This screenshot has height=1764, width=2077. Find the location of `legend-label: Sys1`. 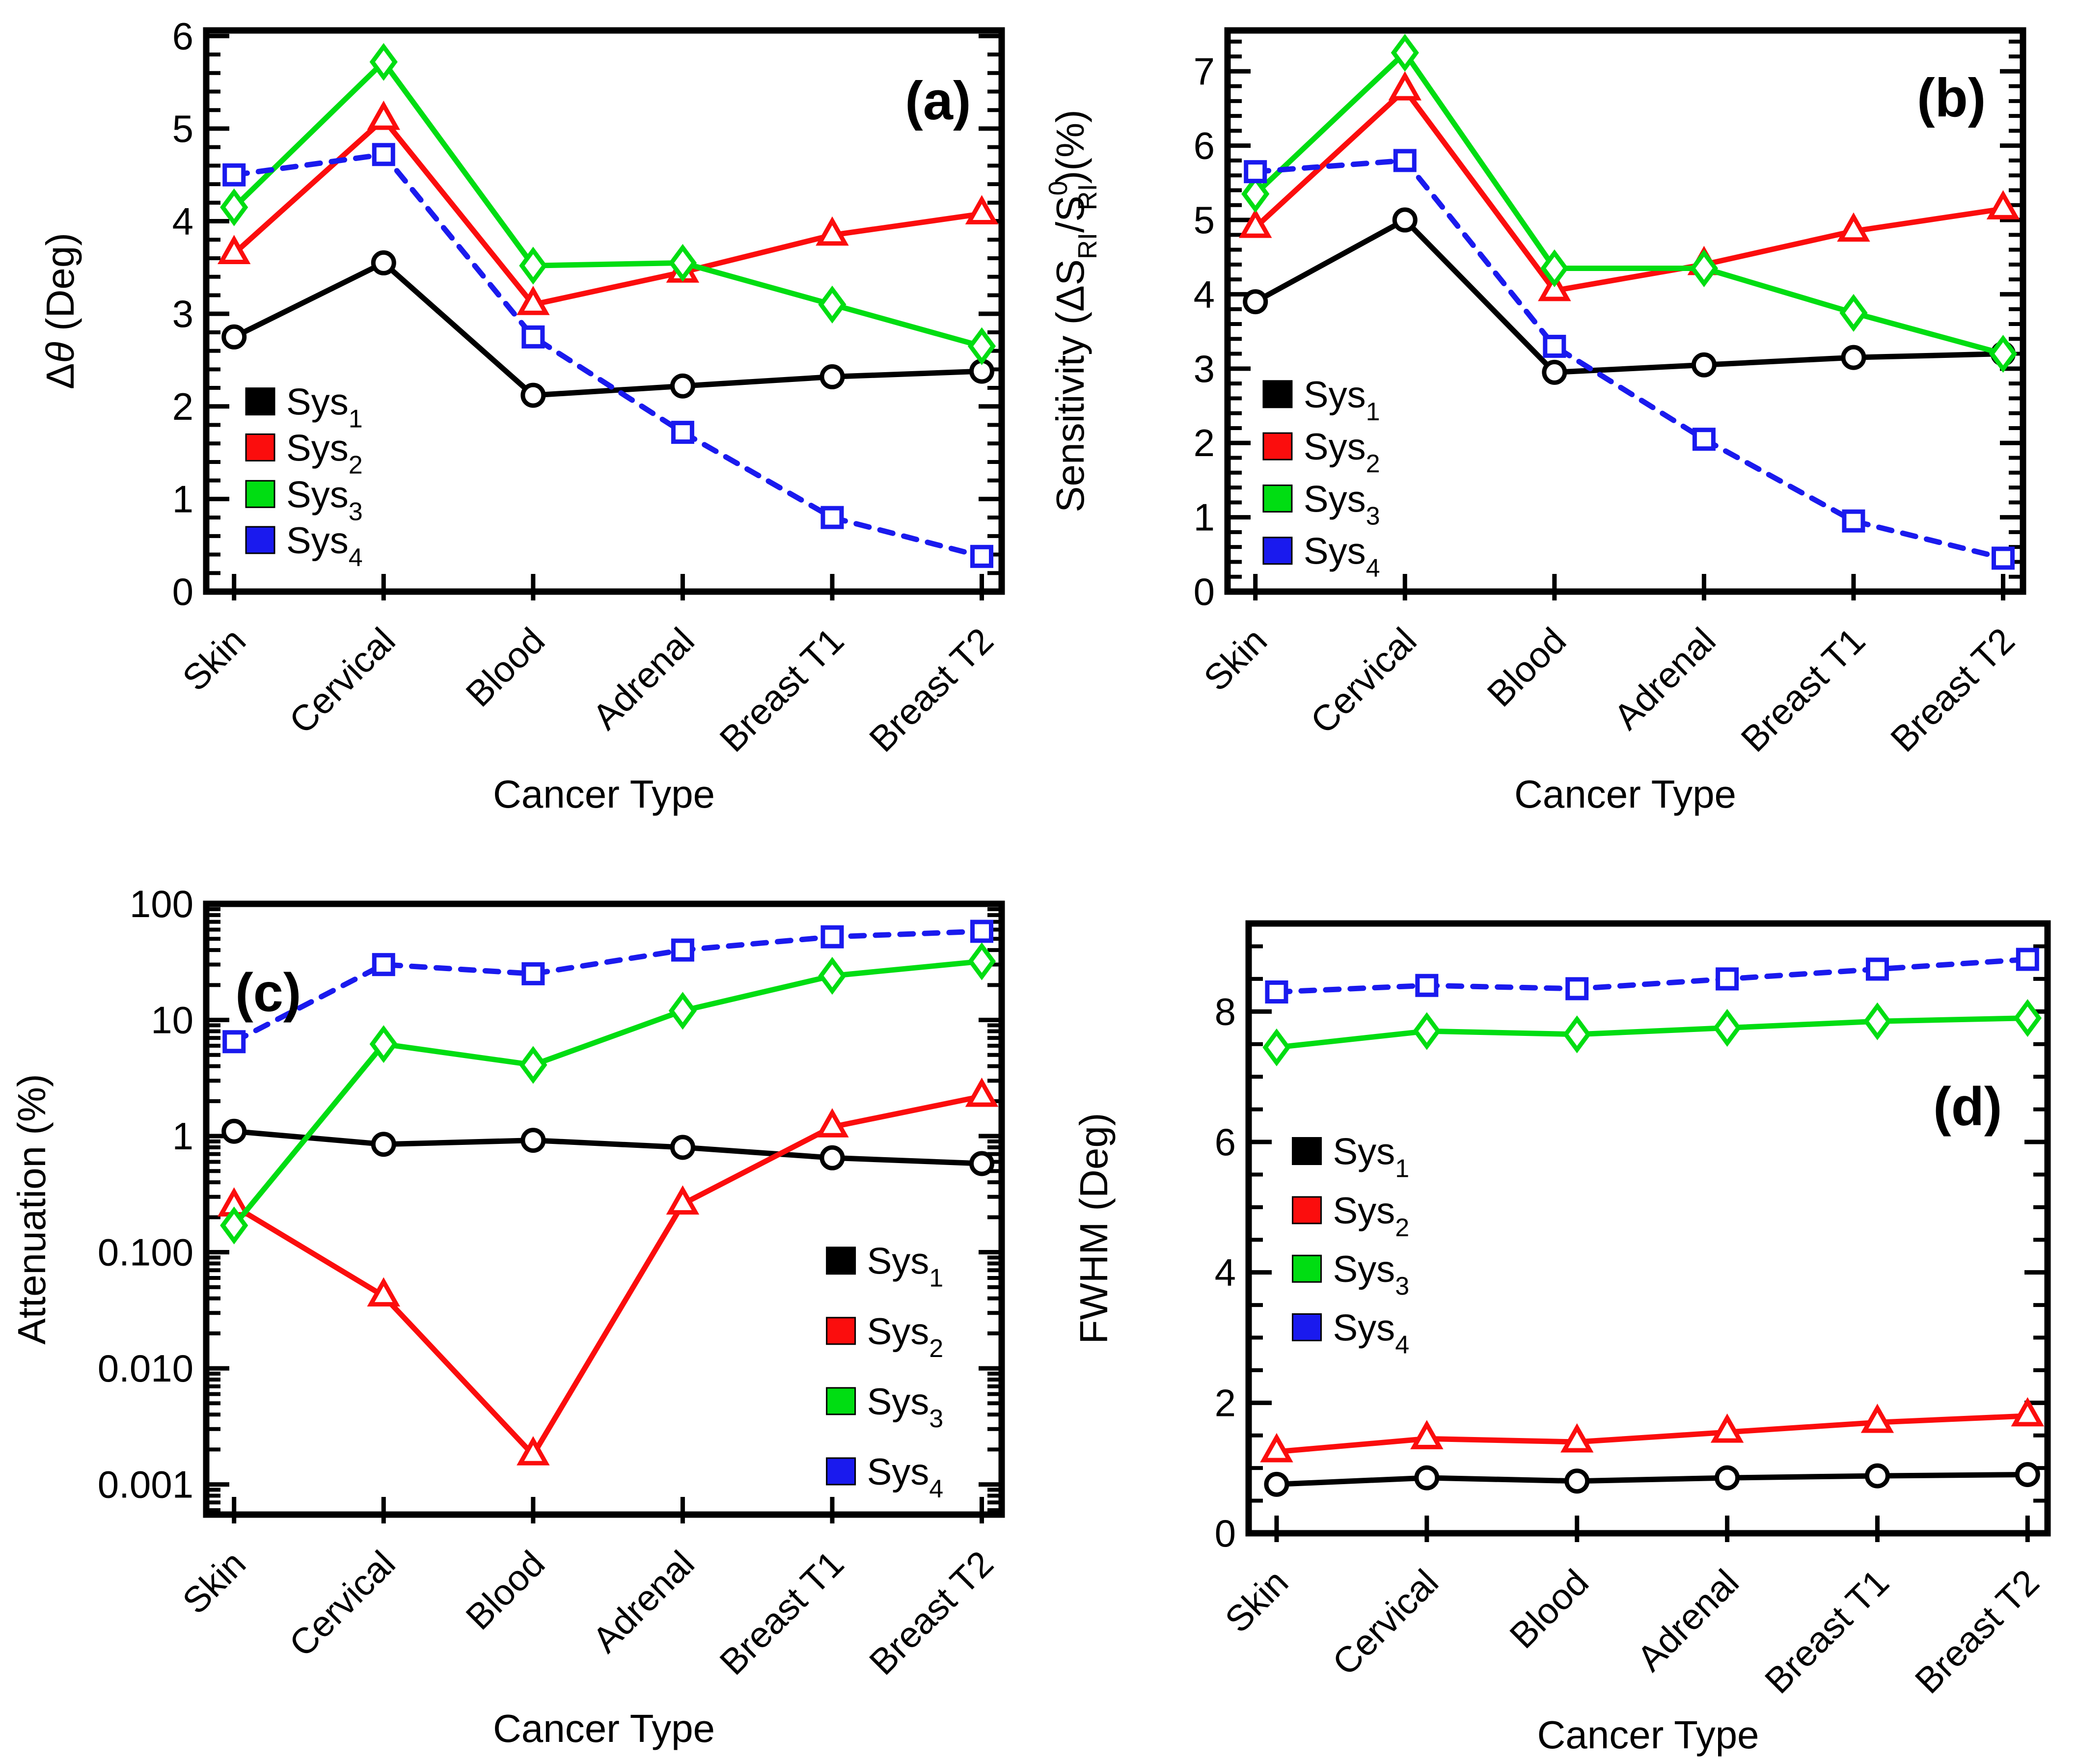

legend-label: Sys1 is located at coordinates (905, 1267).